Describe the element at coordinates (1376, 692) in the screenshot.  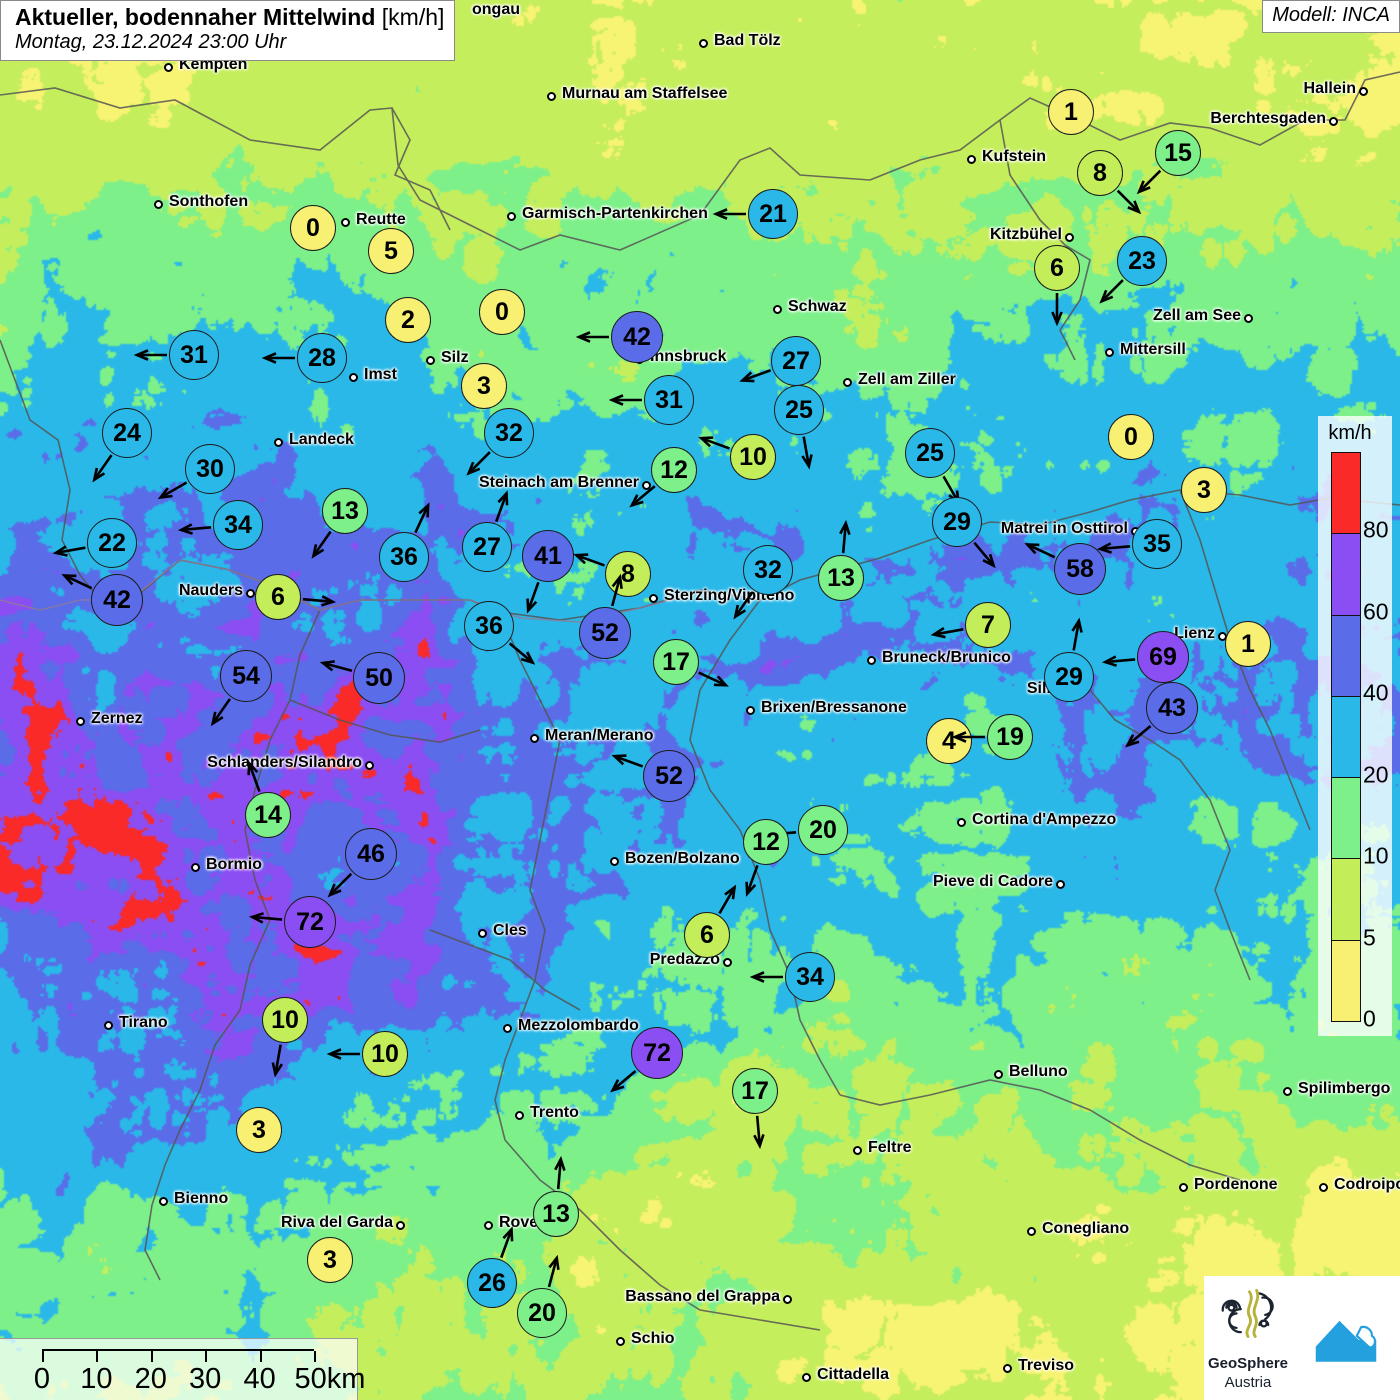
I see `colorbar-tick-40: 40` at that location.